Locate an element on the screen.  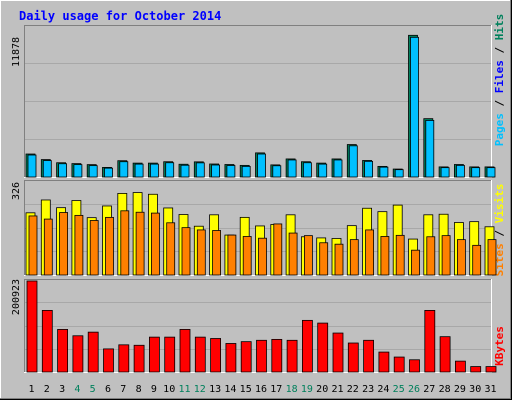
legend-kbytes: KBytes is located at coordinates (499, 346).